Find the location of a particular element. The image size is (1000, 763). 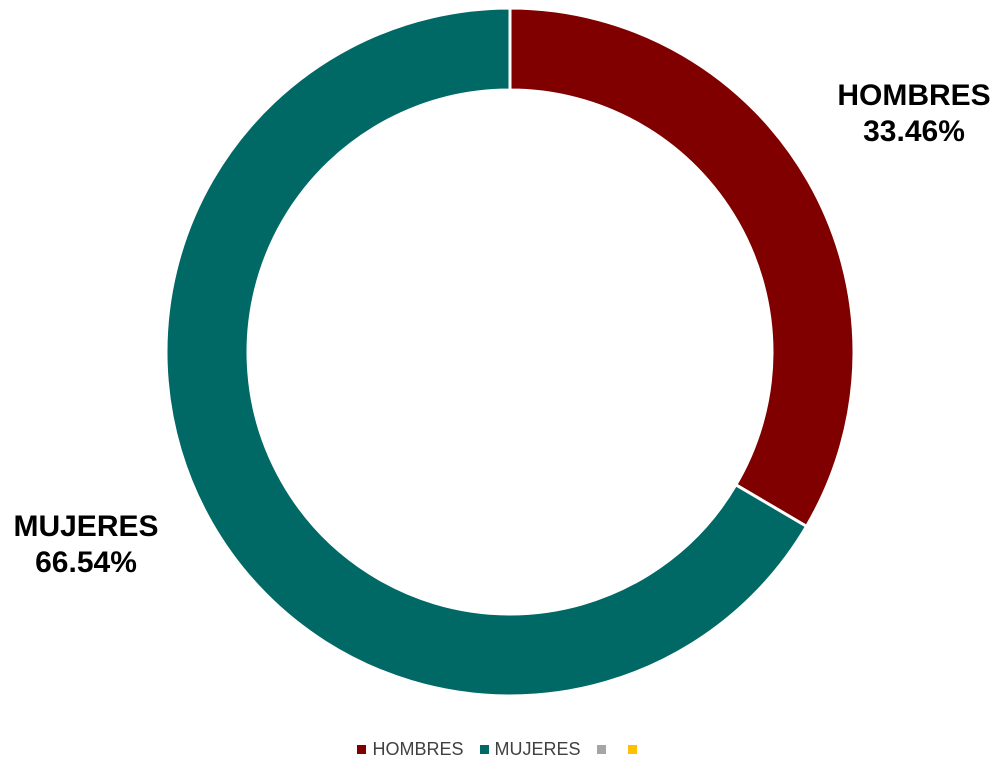

data-label-hombres-name: HOMBRES is located at coordinates (914, 95).